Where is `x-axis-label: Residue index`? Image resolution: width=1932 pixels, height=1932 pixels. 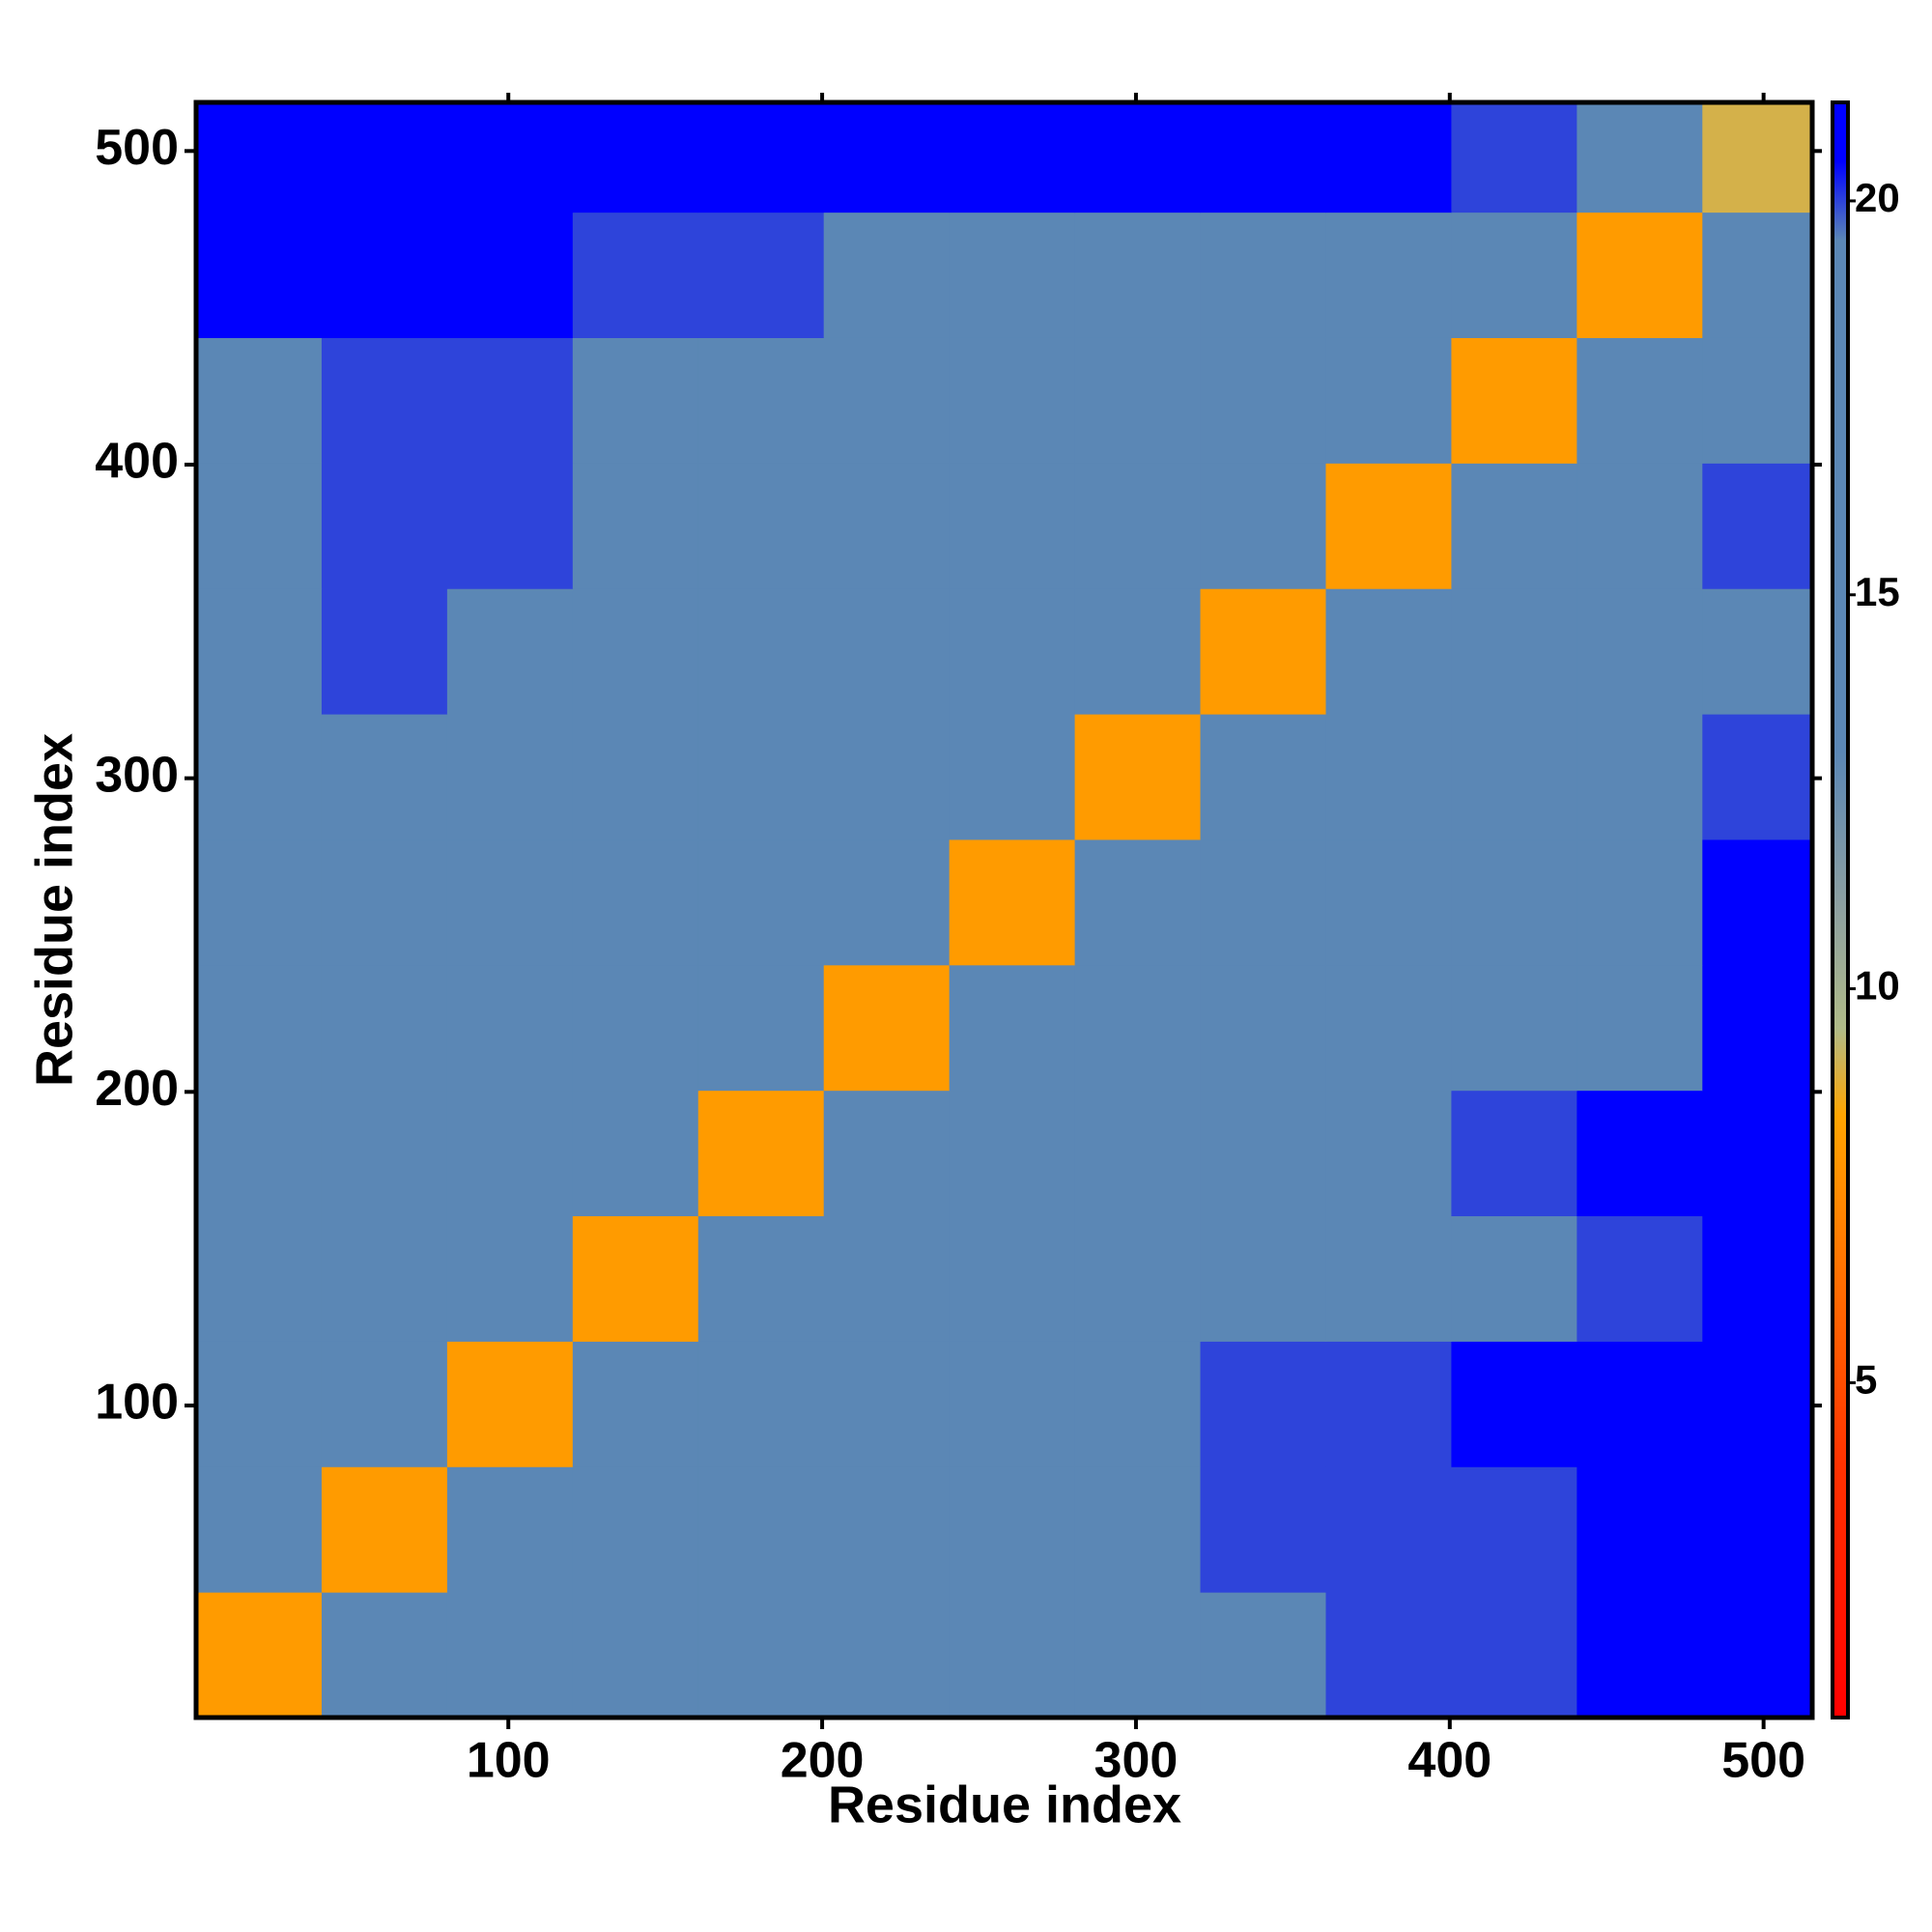 x-axis-label: Residue index is located at coordinates (1005, 1804).